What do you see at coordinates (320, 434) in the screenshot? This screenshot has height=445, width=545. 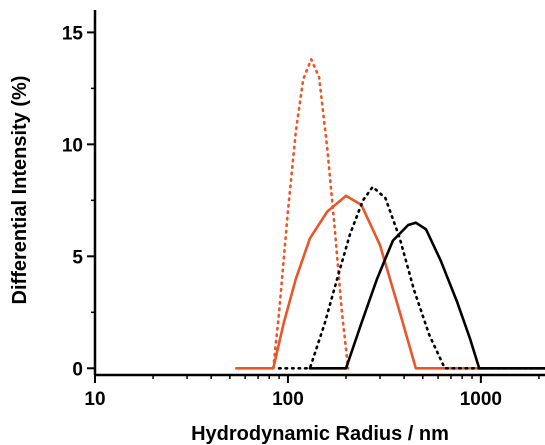 I see `x-axis-title: Hydrodynamic Radius / nm` at bounding box center [320, 434].